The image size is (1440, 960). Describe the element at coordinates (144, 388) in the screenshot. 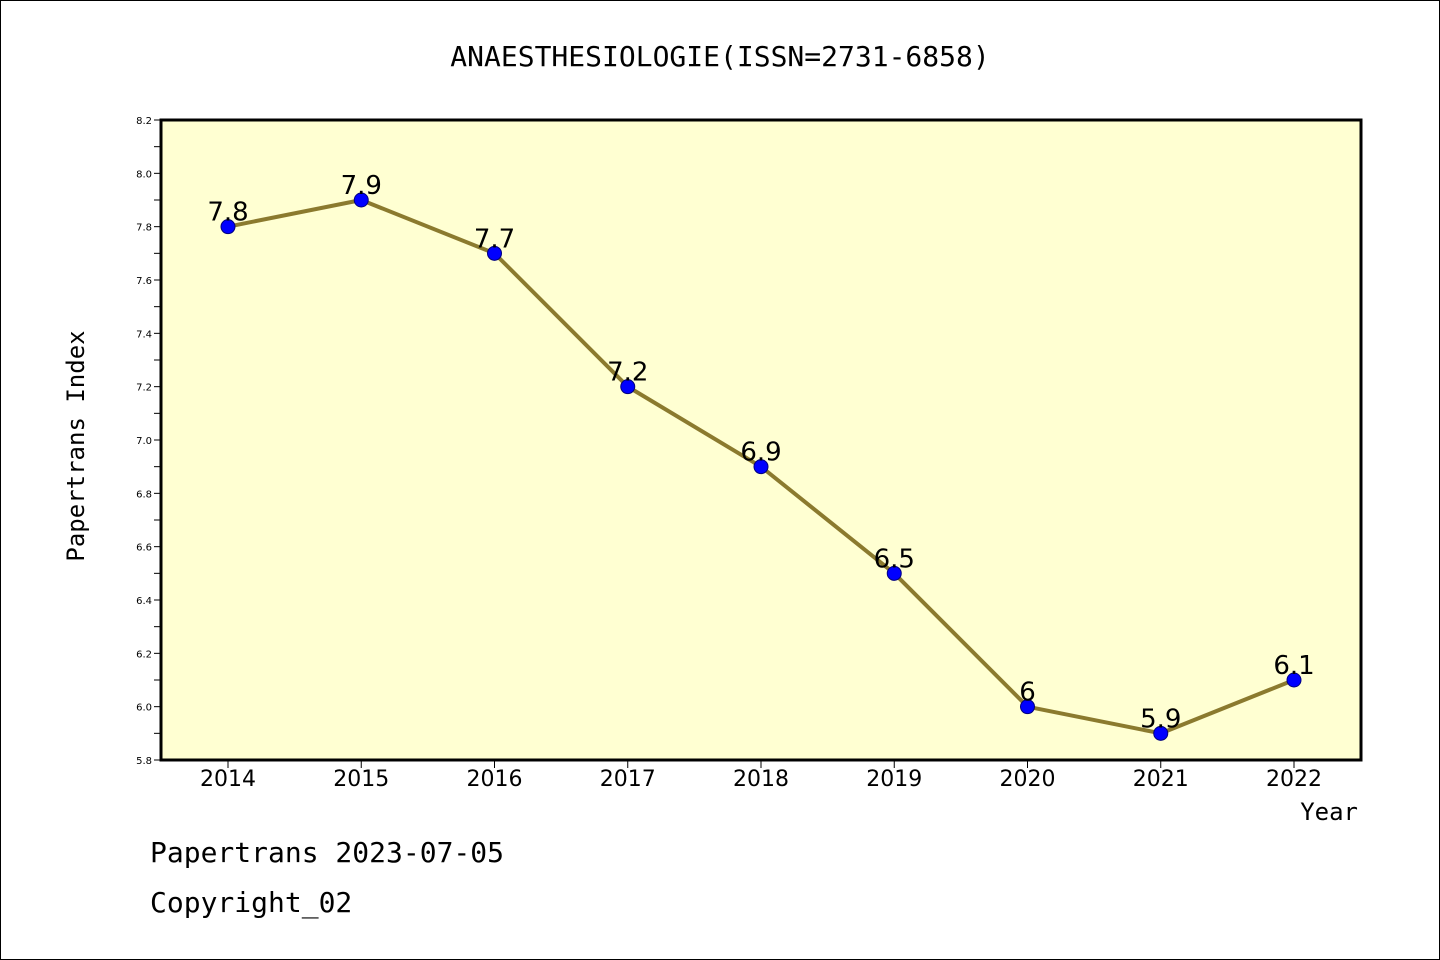

I see `y-tick-label: 7.2` at that location.